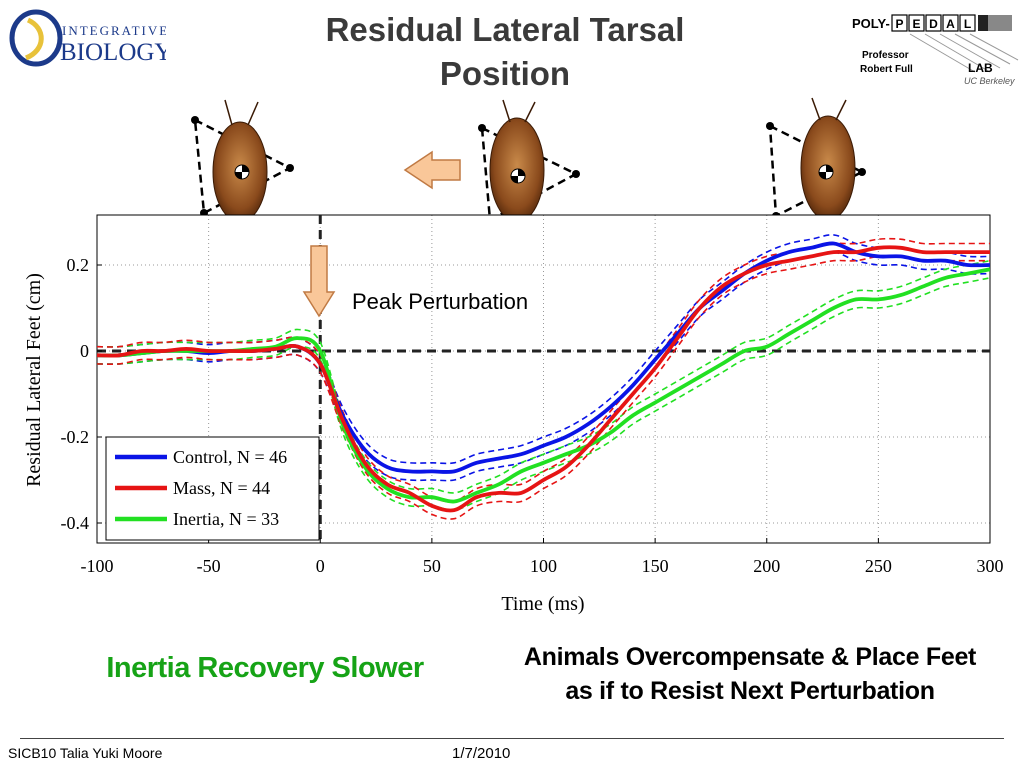 Image resolution: width=1024 pixels, height=768 pixels. I want to click on x-axis-ticks: -100 -50 0 50 100 150 200 250 300, so click(542, 557).